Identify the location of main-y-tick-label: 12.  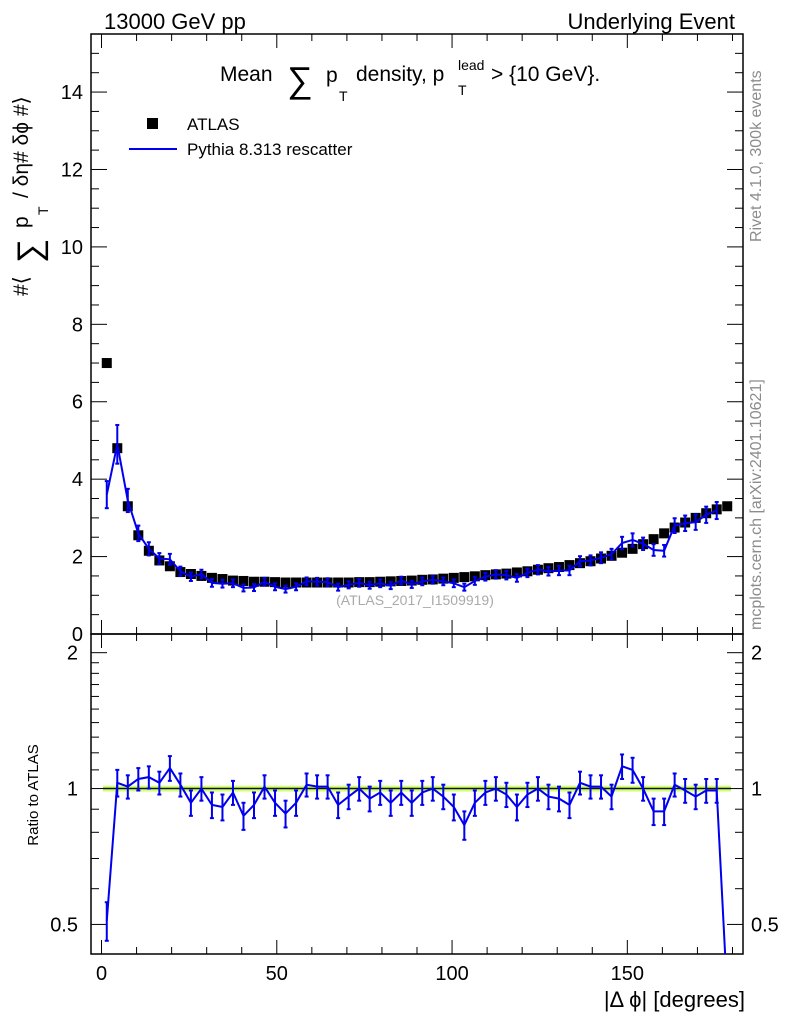
(72, 170).